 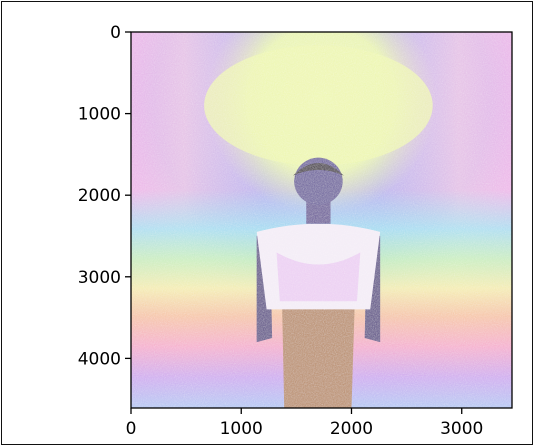 What do you see at coordinates (99, 115) in the screenshot?
I see `y-tick-label: 1000` at bounding box center [99, 115].